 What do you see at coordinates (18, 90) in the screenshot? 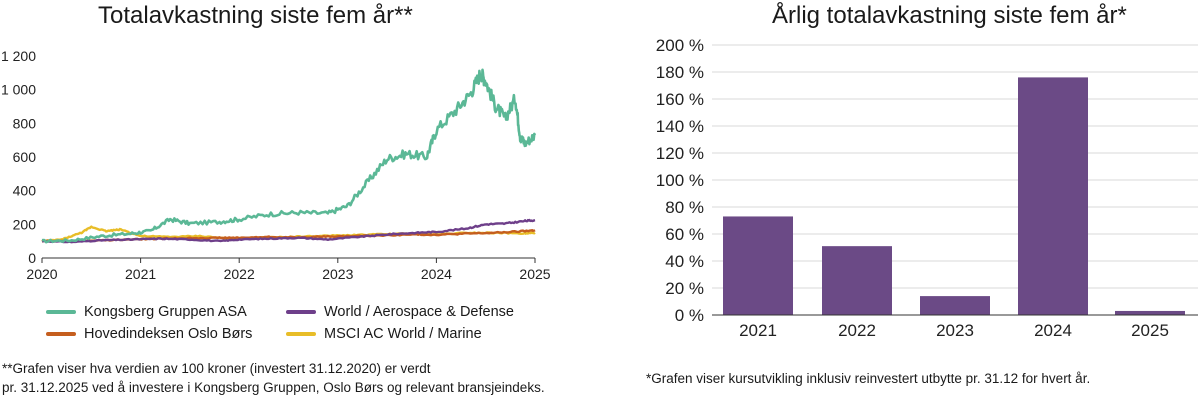
I see `y-tick-label: 1 000` at bounding box center [18, 90].